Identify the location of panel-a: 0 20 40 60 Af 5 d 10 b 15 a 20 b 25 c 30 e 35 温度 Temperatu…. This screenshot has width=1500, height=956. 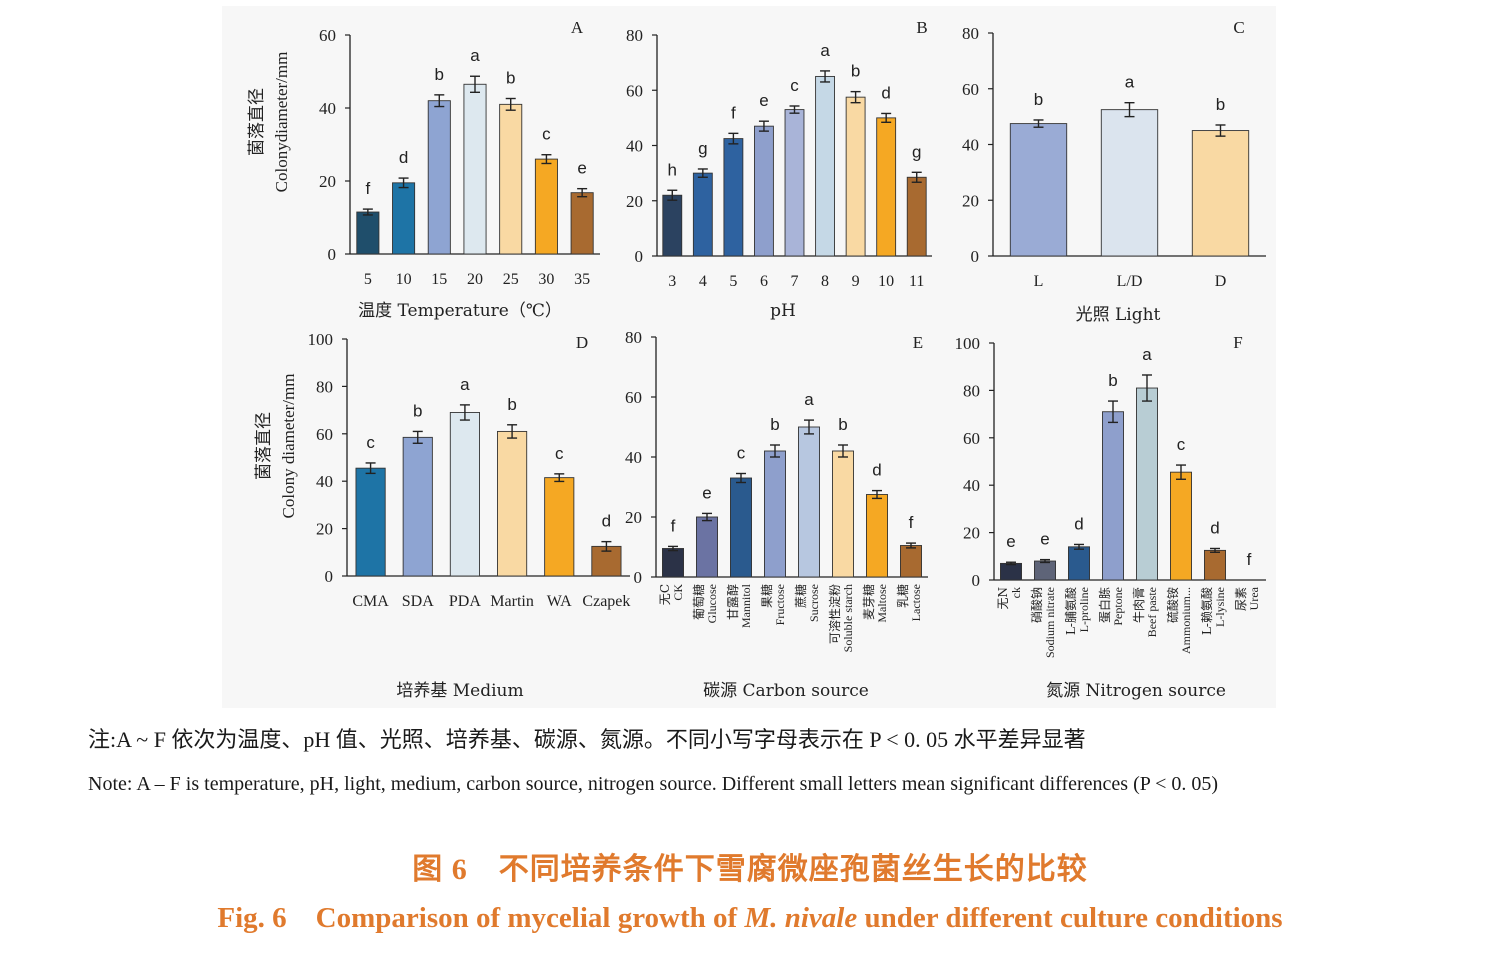
(423, 169).